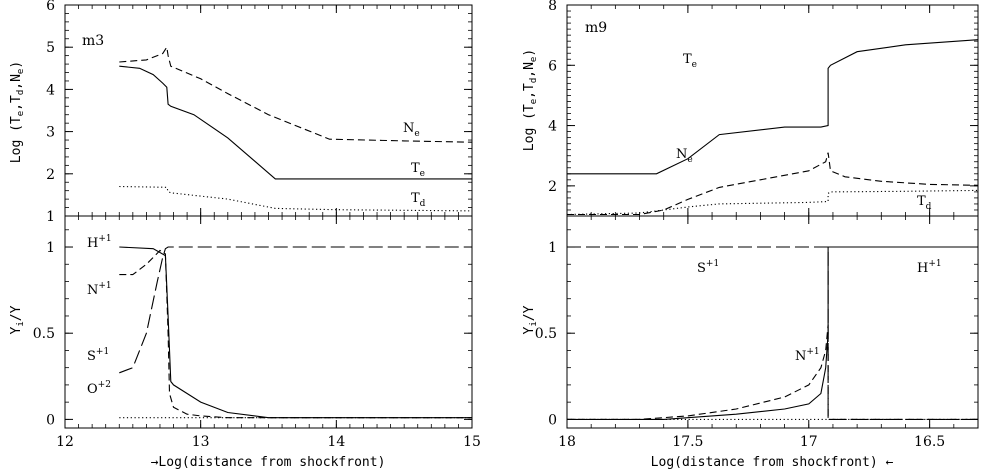 This screenshot has width=983, height=471. Describe the element at coordinates (65, 442) in the screenshot. I see `x-tick-label: 12` at that location.